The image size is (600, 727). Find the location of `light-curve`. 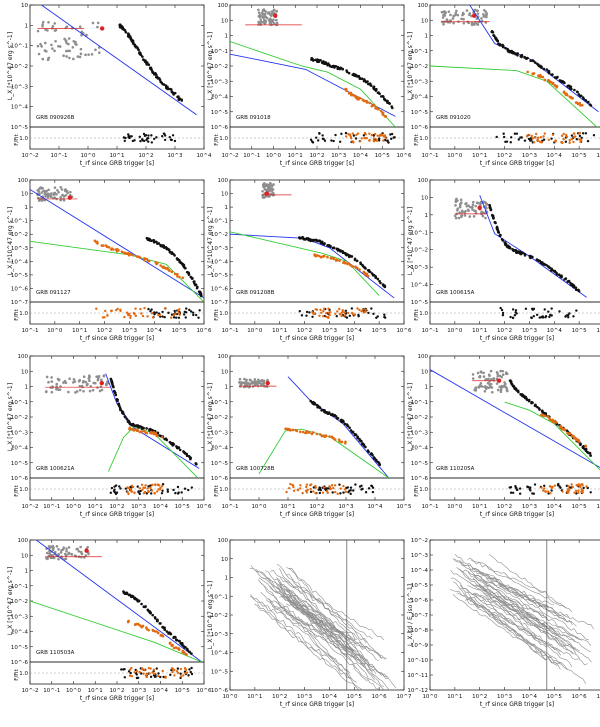

light-curve is located at coordinates (528, 617).